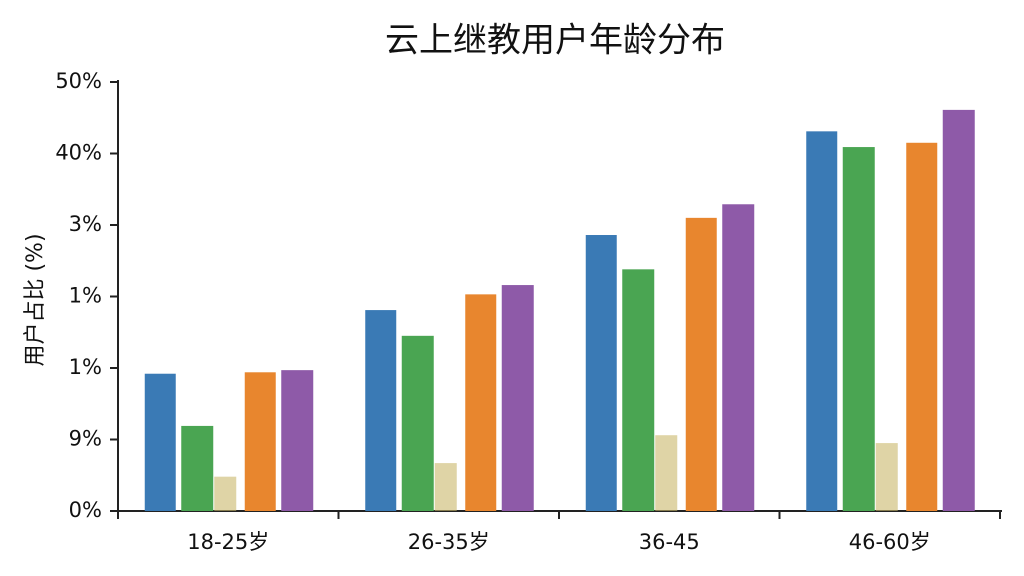  I want to click on y-tick-label: 50%, so click(78, 81).